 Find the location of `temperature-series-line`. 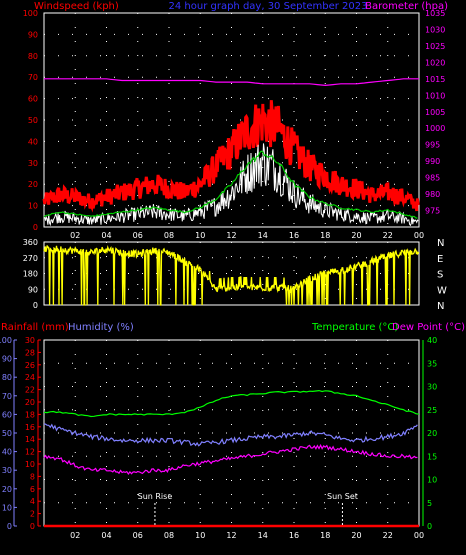

temperature-series-line is located at coordinates (231, 403).